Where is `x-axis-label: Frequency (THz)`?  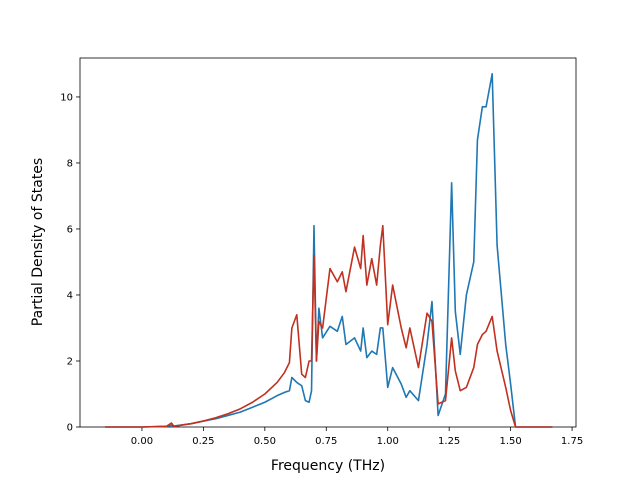 x-axis-label: Frequency (THz) is located at coordinates (328, 466).